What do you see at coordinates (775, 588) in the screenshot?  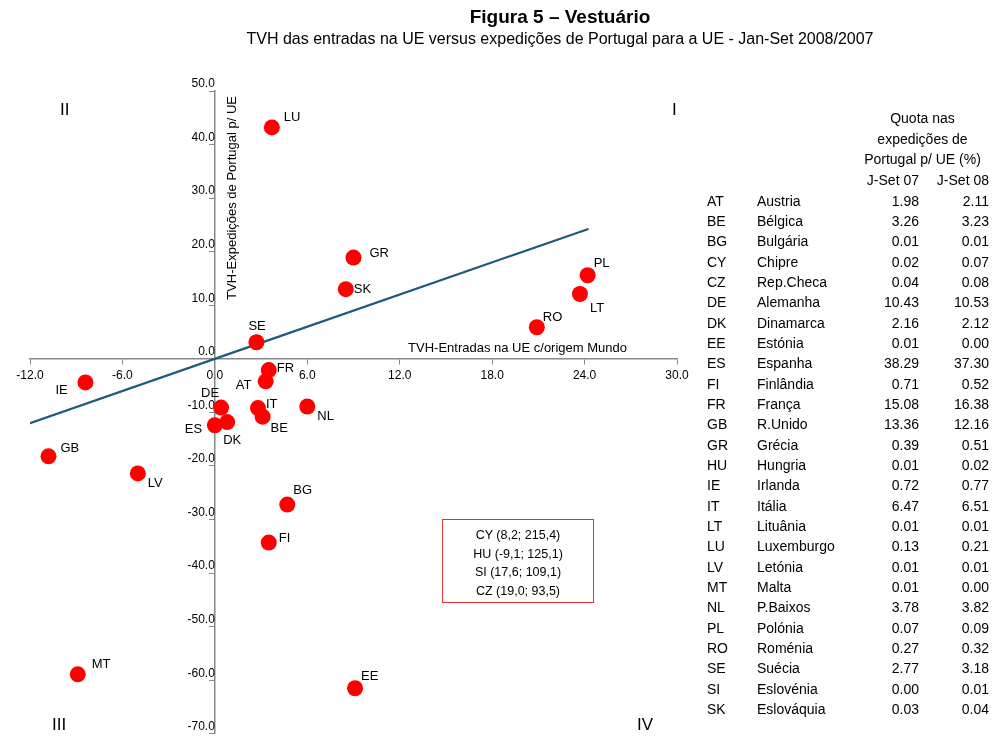 I see `text: Malta` at bounding box center [775, 588].